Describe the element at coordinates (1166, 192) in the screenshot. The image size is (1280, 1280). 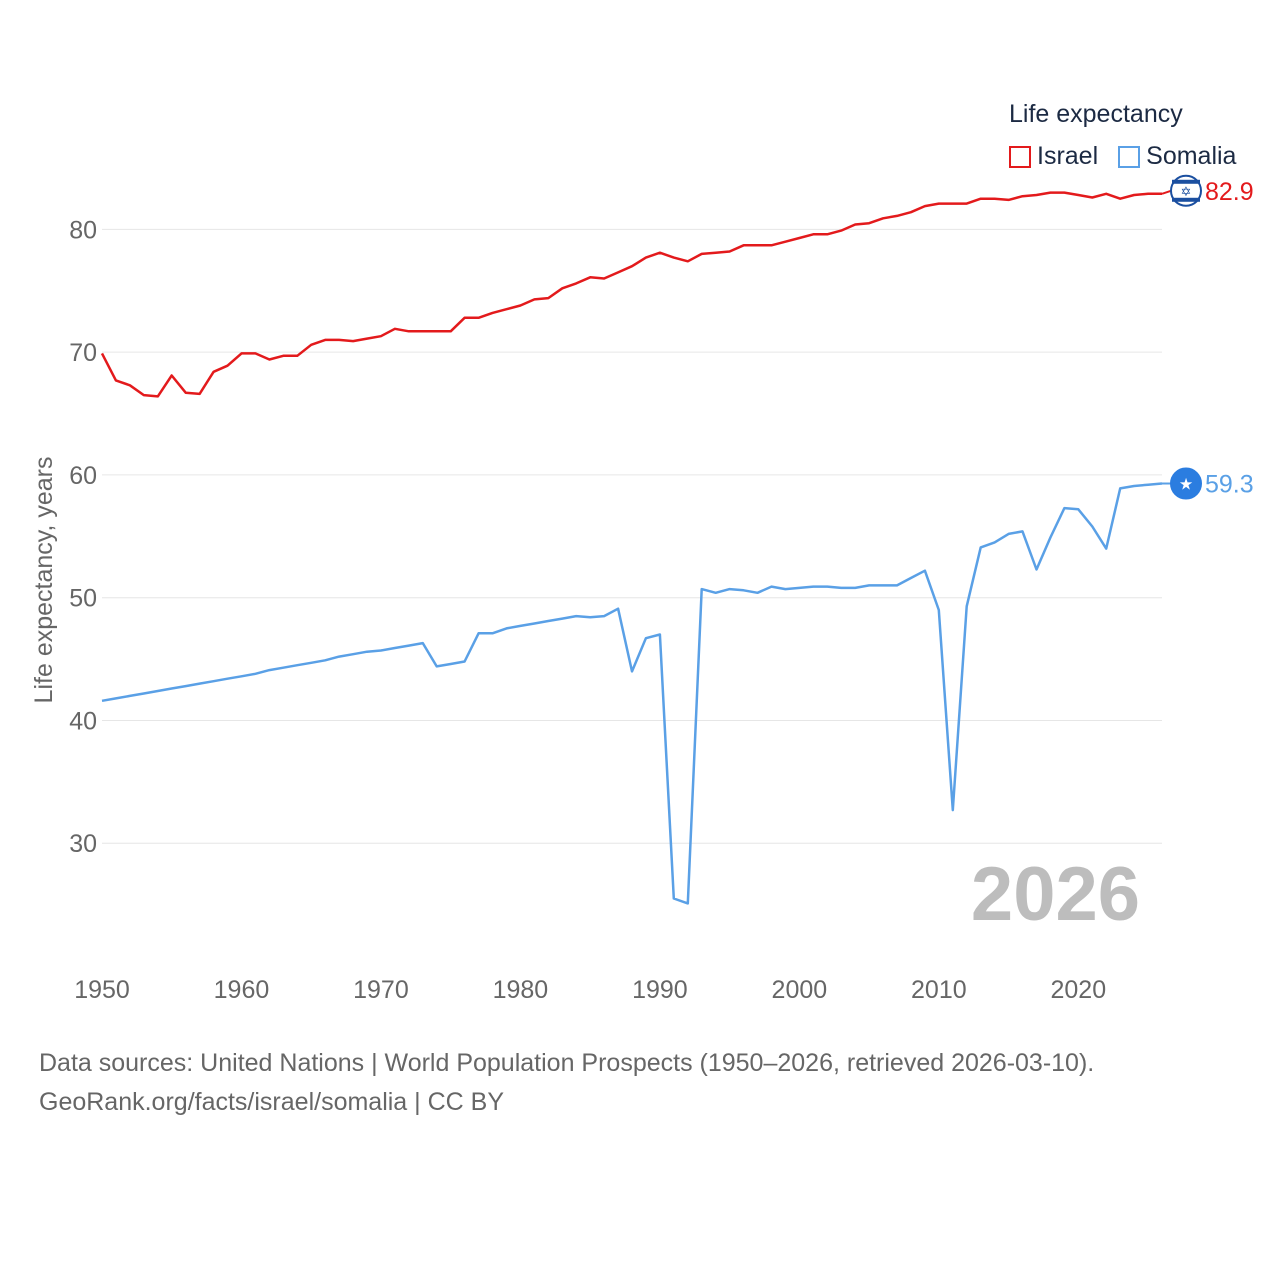
I see `end-connector-israel` at that location.